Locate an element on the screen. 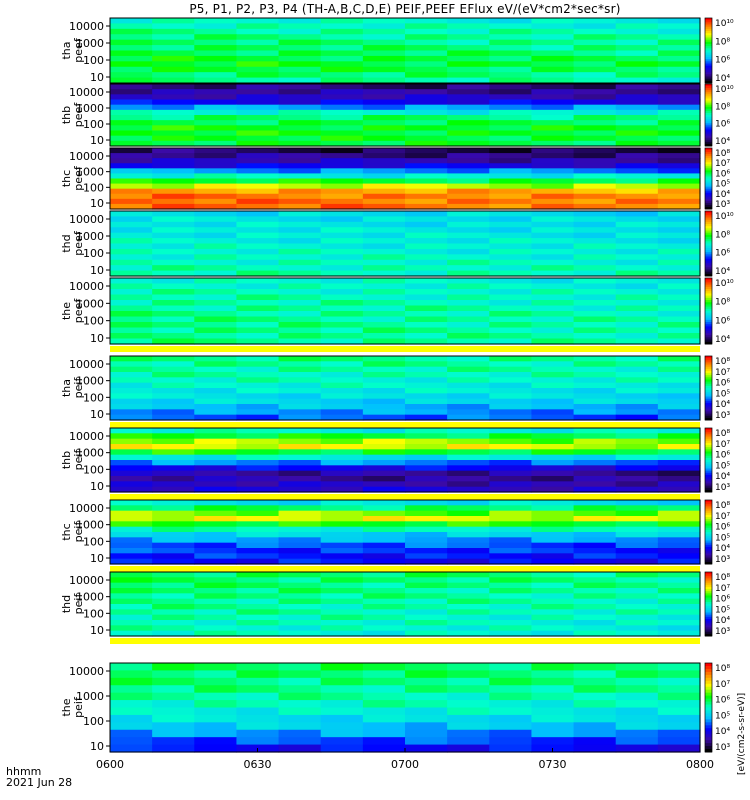  panel-product-label: peif is located at coordinates (78, 532).